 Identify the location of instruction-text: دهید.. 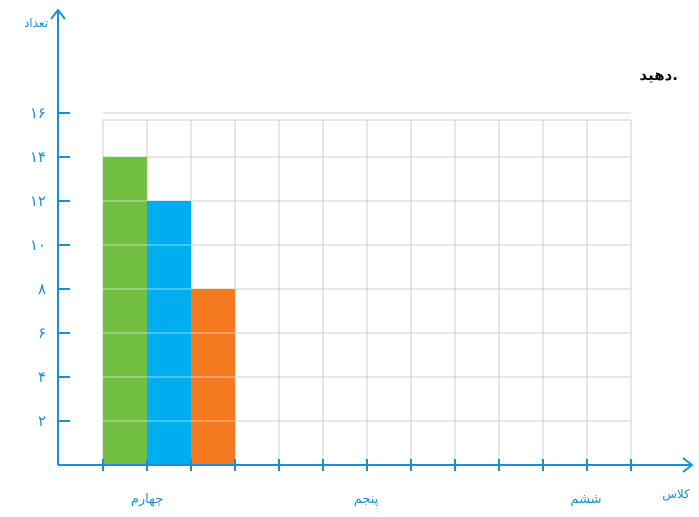
(658, 75).